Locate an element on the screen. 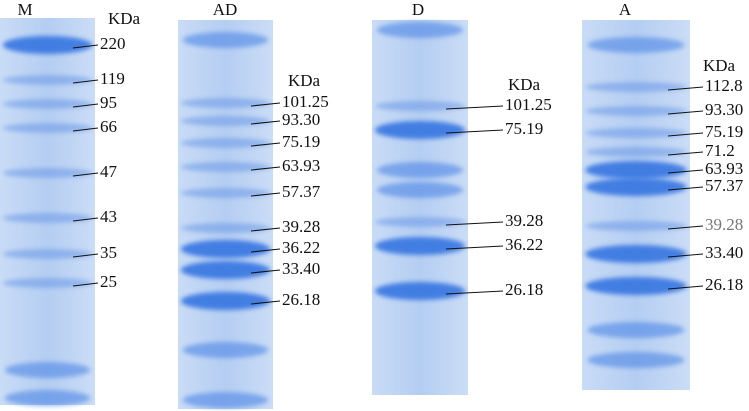 Image resolution: width=749 pixels, height=411 pixels. marker-label: 66 is located at coordinates (108, 126).